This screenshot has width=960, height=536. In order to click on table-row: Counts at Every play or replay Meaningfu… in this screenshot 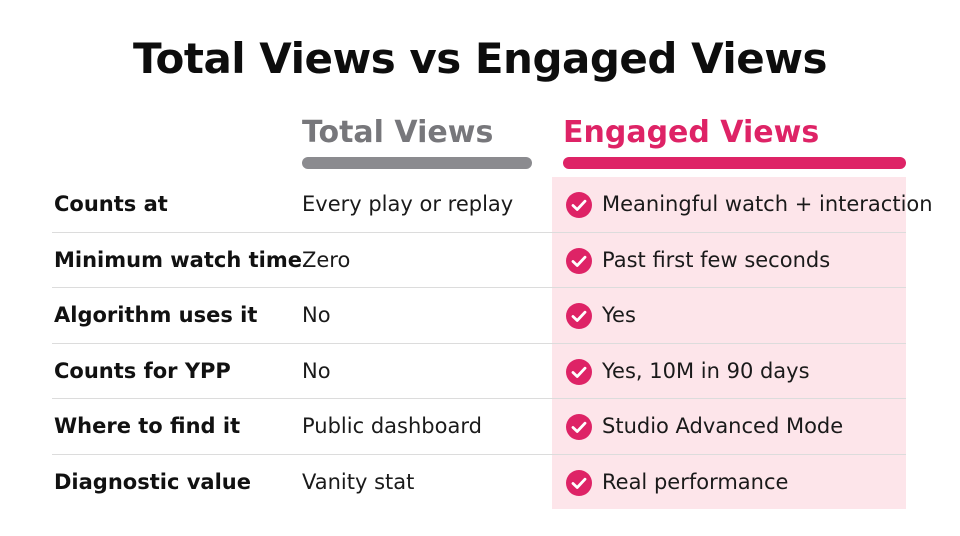, I will do `click(480, 205)`.